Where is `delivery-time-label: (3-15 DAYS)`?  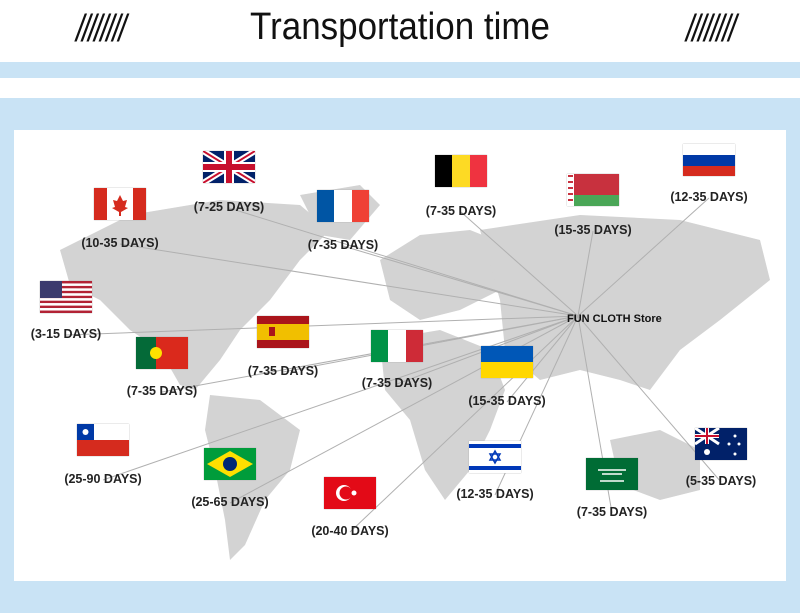 delivery-time-label: (3-15 DAYS) is located at coordinates (66, 334).